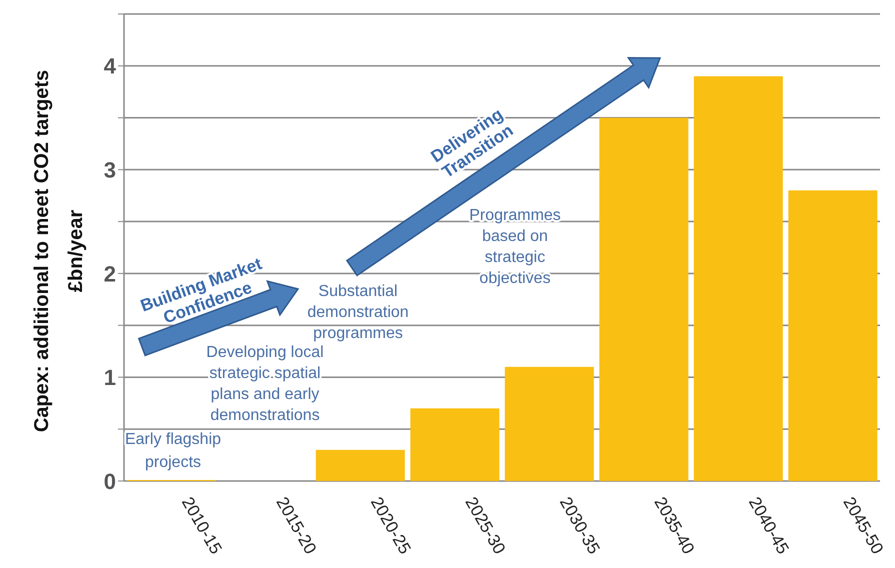  What do you see at coordinates (358, 312) in the screenshot?
I see `annotation: Substantial demonstration programmes` at bounding box center [358, 312].